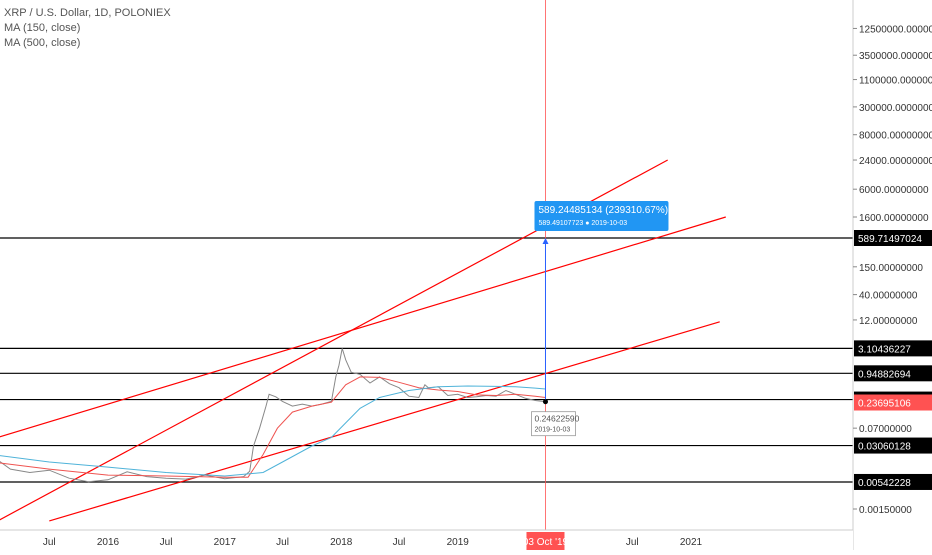 Image resolution: width=932 pixels, height=555 pixels. I want to click on y-axis-tick-label: 80000.00000000, so click(895, 136).